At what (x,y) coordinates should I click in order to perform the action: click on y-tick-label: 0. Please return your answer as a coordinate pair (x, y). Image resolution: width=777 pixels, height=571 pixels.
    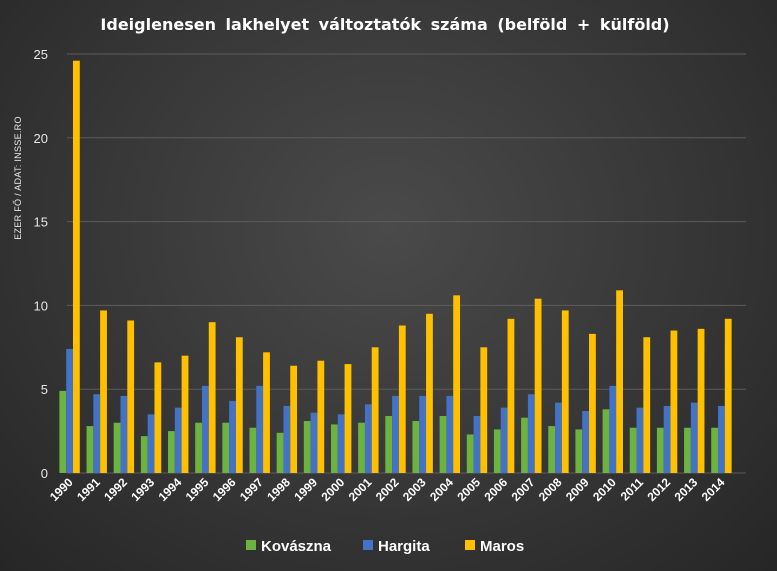
    Looking at the image, I should click on (44, 473).